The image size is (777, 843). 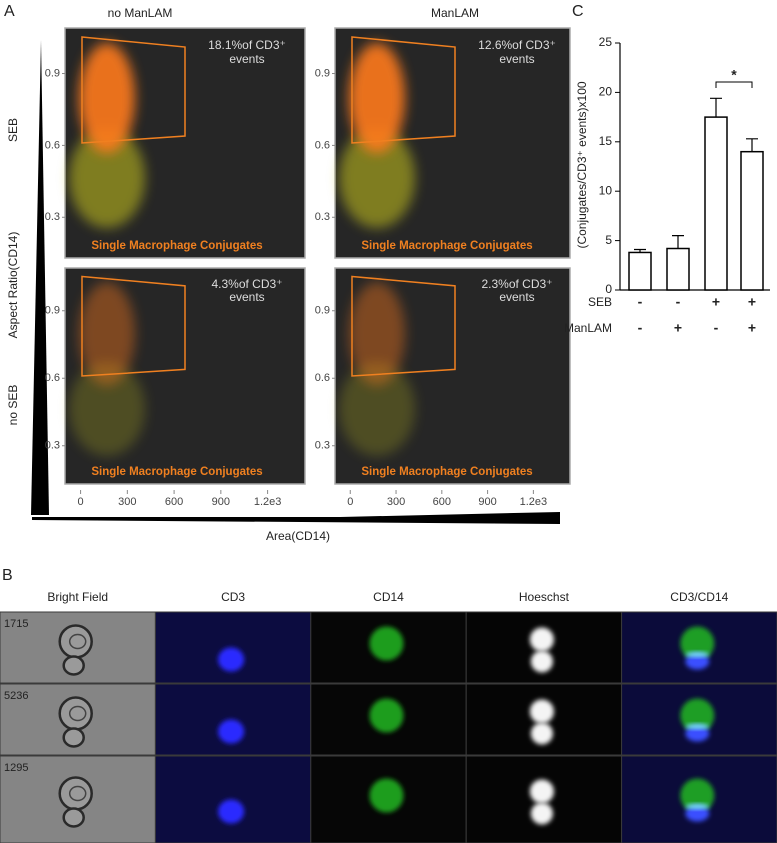 I want to click on row-label: SEB, so click(x=13, y=130).